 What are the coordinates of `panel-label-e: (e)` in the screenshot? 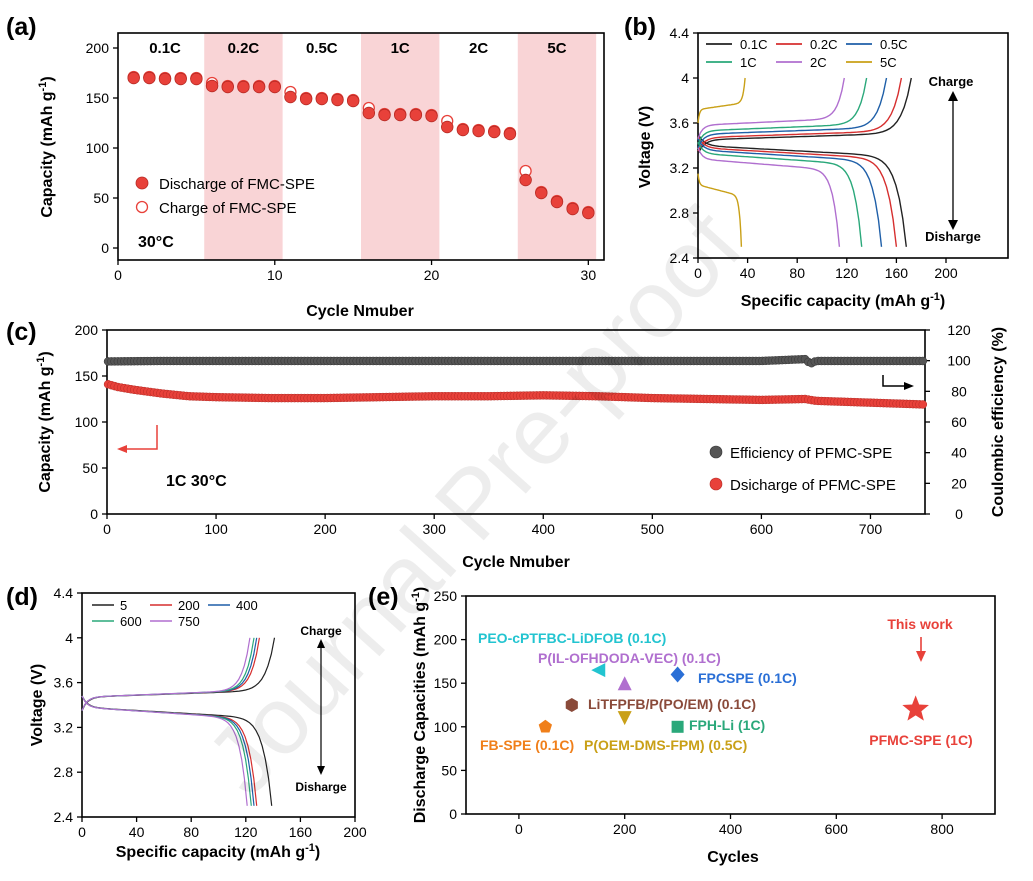 It's located at (383, 597).